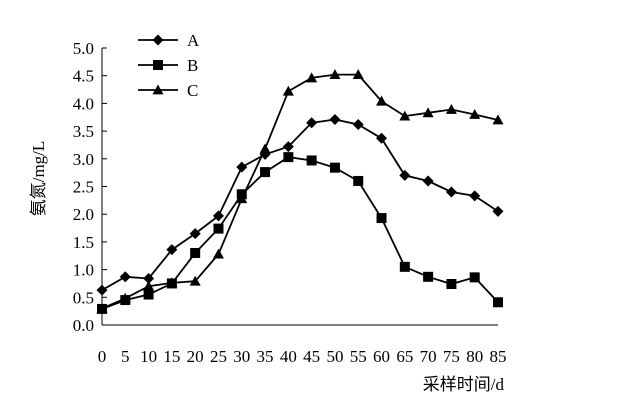 Image resolution: width=625 pixels, height=417 pixels. What do you see at coordinates (192, 65) in the screenshot?
I see `legend-label-b: B` at bounding box center [192, 65].